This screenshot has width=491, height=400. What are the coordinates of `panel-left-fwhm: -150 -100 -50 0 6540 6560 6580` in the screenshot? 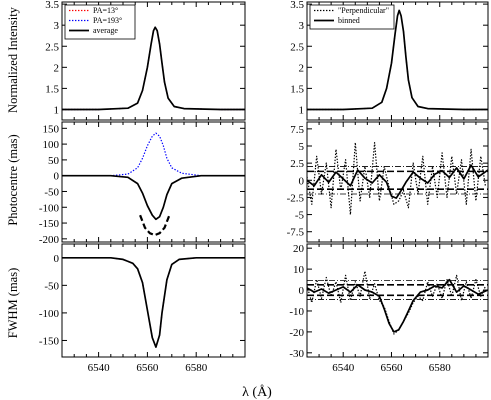 It's located at (142, 308).